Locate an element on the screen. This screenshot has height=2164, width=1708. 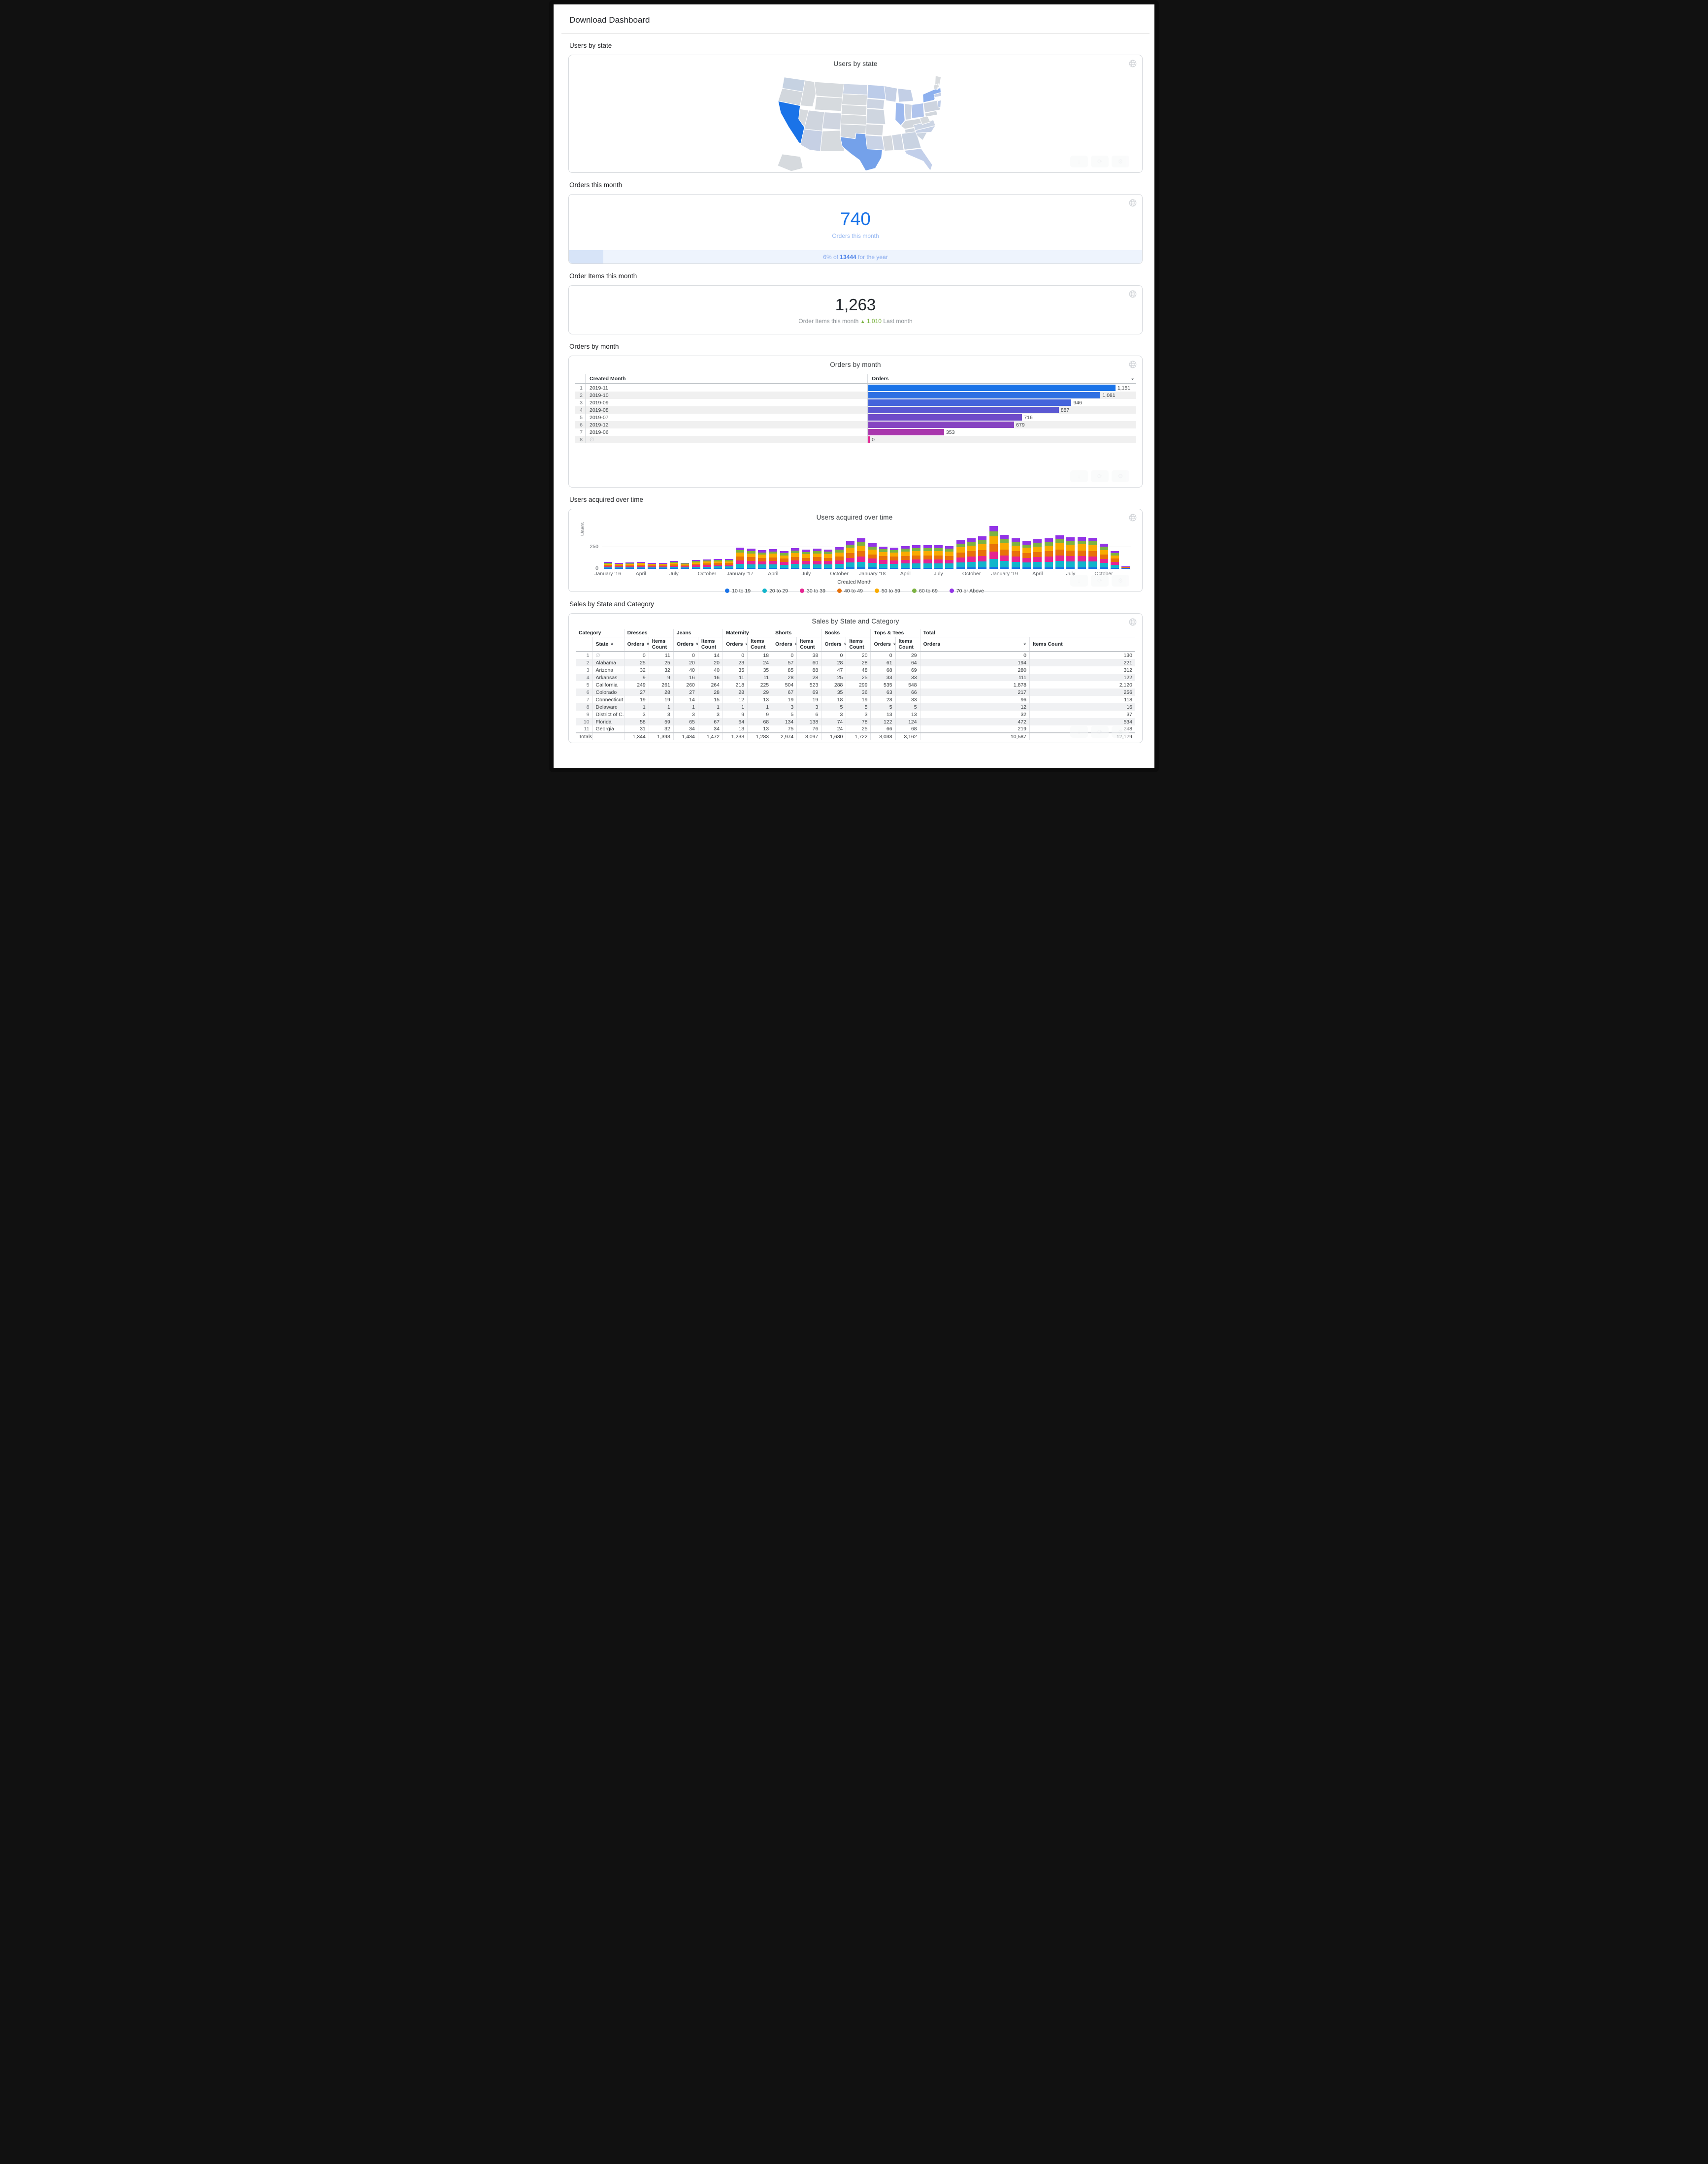
refresh-button: ⟳ is located at coordinates (1100, 476).